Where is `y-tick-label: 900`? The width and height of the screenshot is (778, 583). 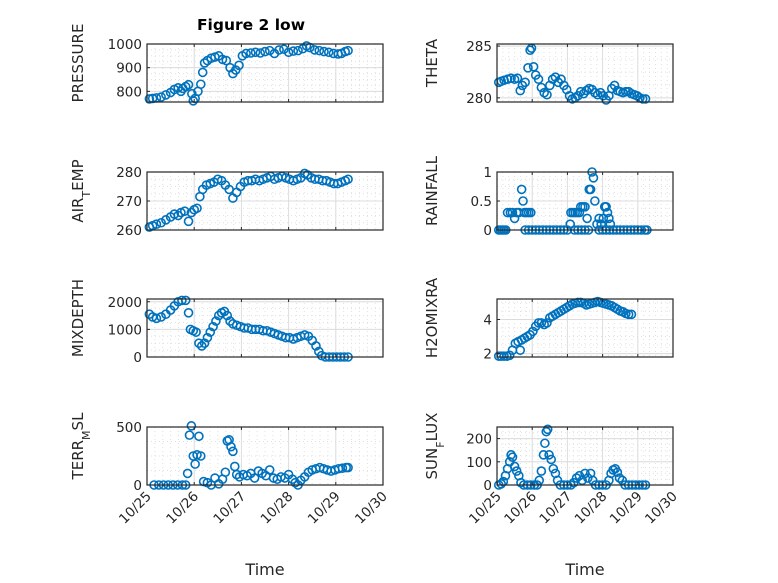 y-tick-label: 900 is located at coordinates (129, 69).